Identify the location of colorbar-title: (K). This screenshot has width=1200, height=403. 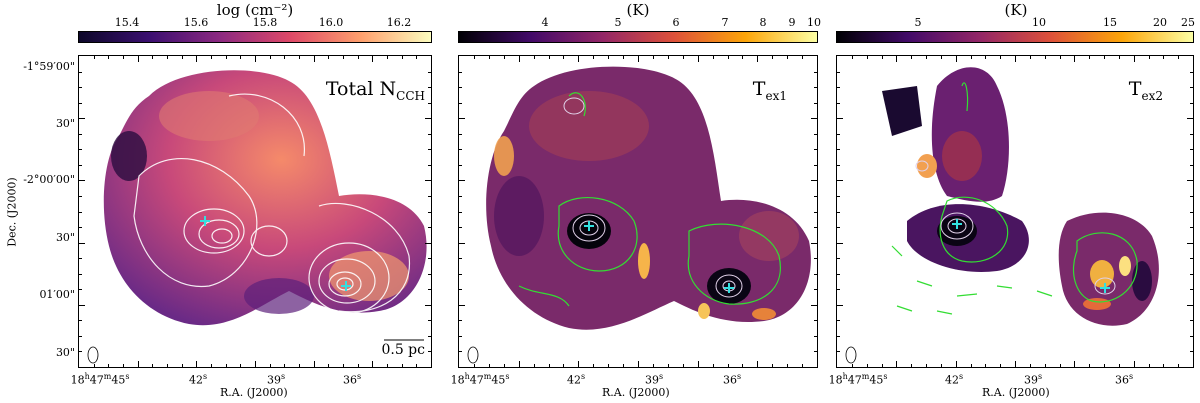
(1016, 10).